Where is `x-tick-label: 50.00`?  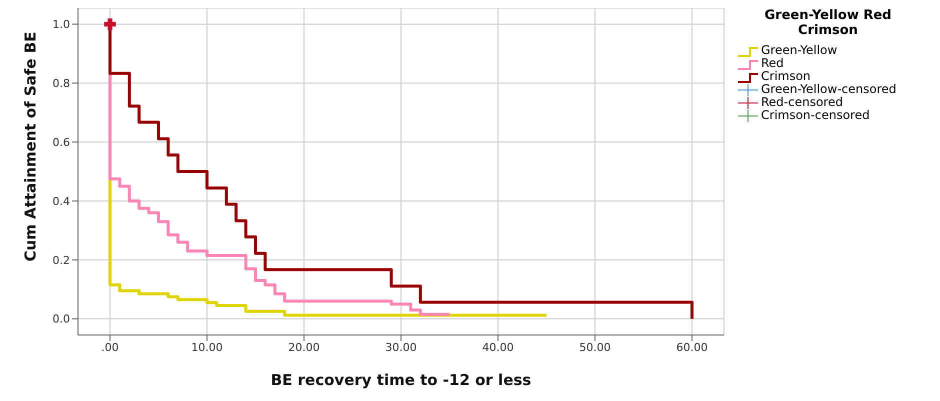
x-tick-label: 50.00 is located at coordinates (595, 347).